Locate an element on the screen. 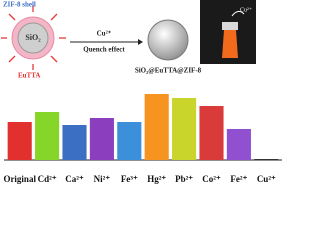 Image resolution: width=320 pixels, height=240 pixels. x-tick-label: Ca²⁺ is located at coordinates (74, 179).